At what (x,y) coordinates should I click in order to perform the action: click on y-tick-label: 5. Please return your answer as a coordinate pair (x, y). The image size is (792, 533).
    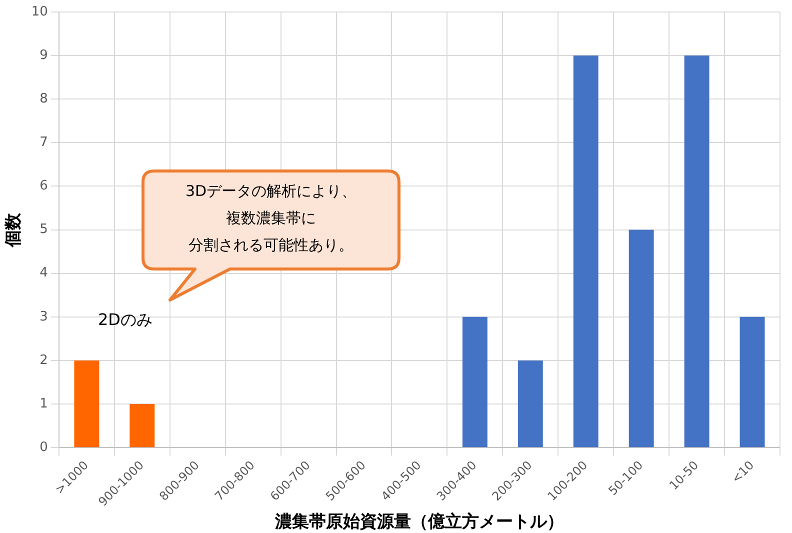
    Looking at the image, I should click on (44, 230).